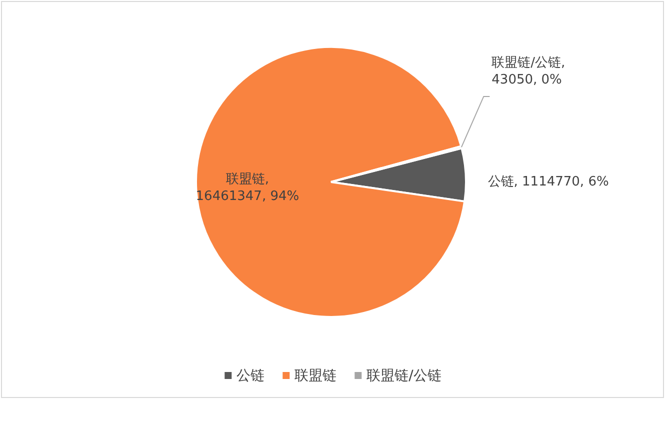 This screenshot has height=426, width=666. Describe the element at coordinates (529, 71) in the screenshot. I see `data-label: 联盟链/公链, 43050, 0%` at that location.